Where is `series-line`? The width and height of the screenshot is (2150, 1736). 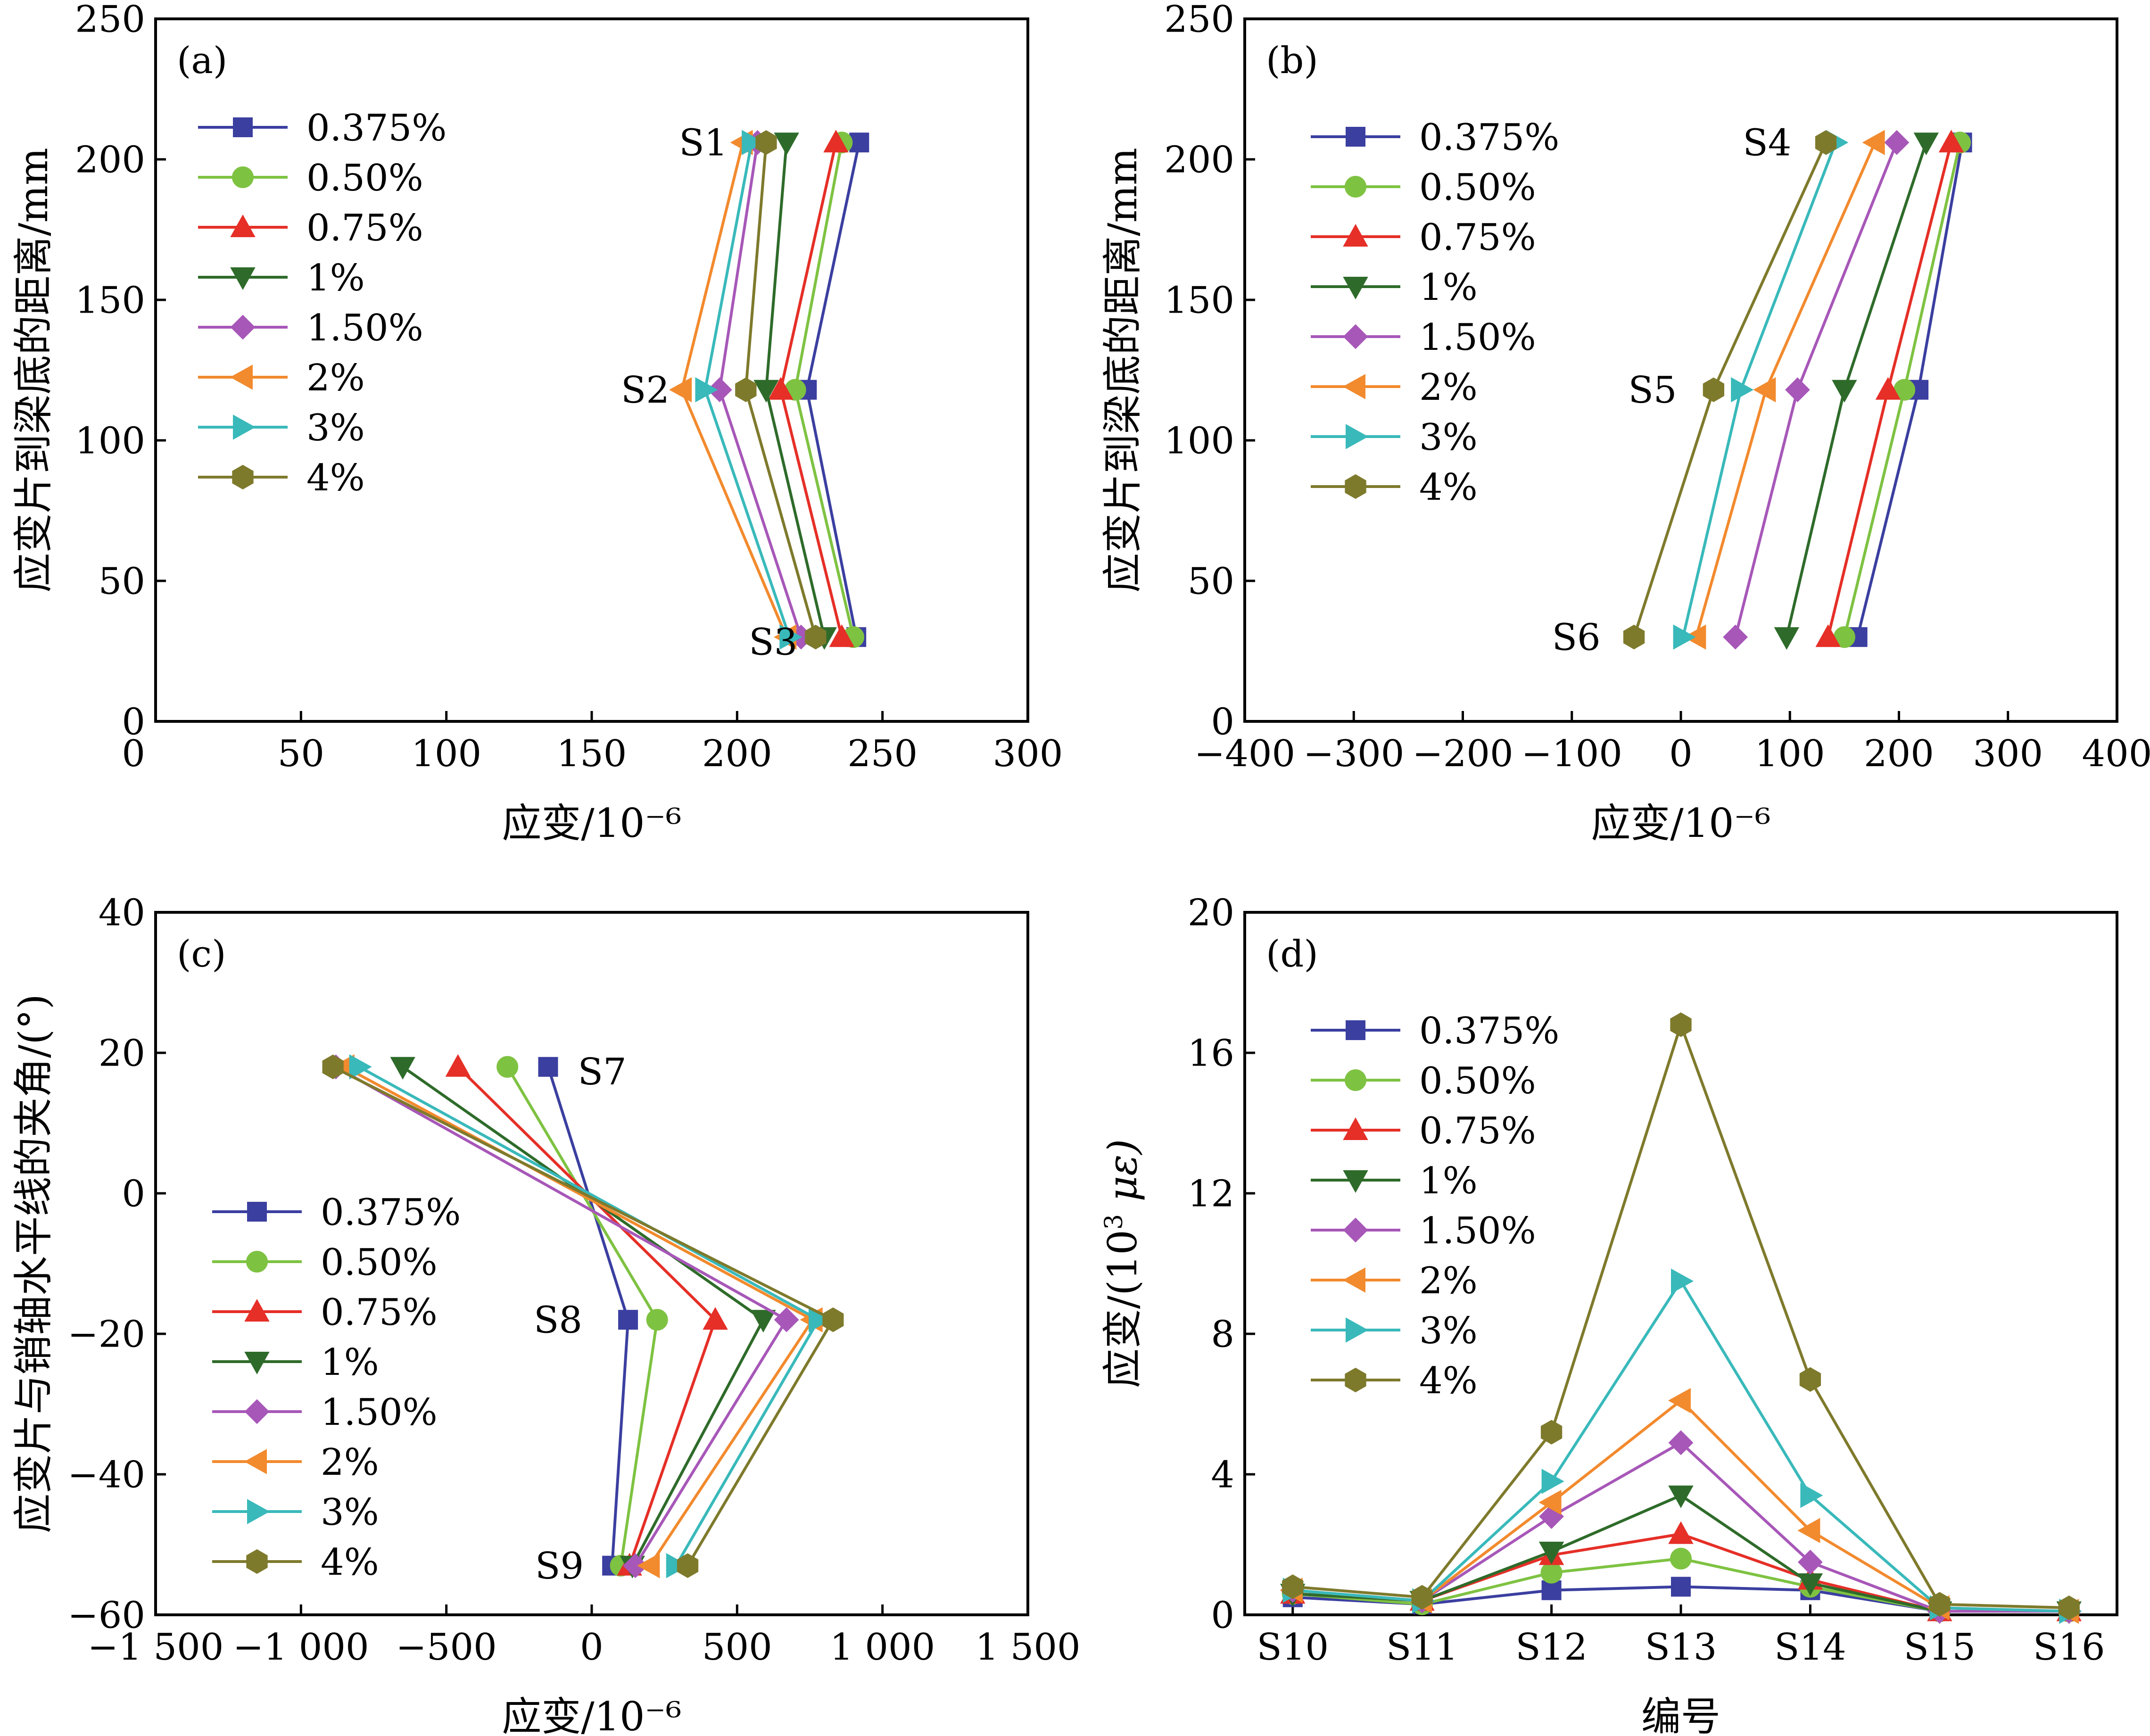
series-line is located at coordinates (583, 1316).